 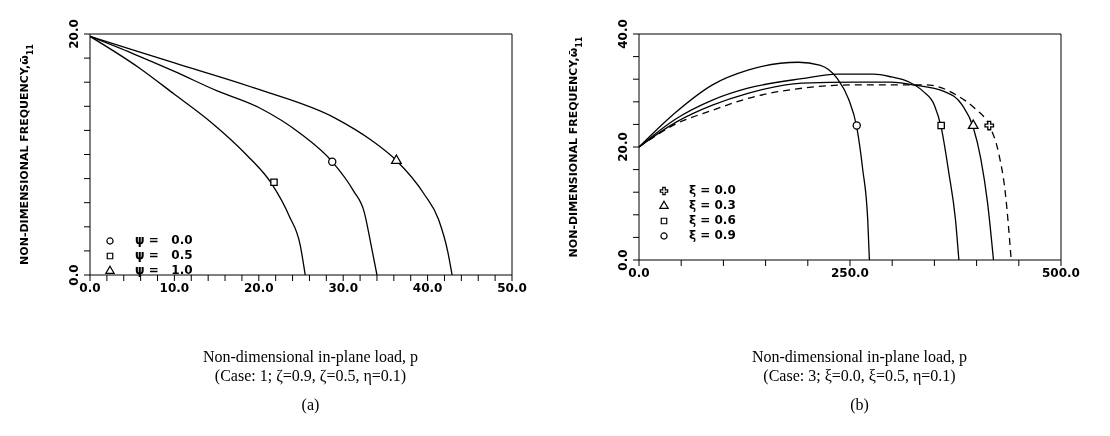 I want to click on text: (b), so click(x=859, y=404).